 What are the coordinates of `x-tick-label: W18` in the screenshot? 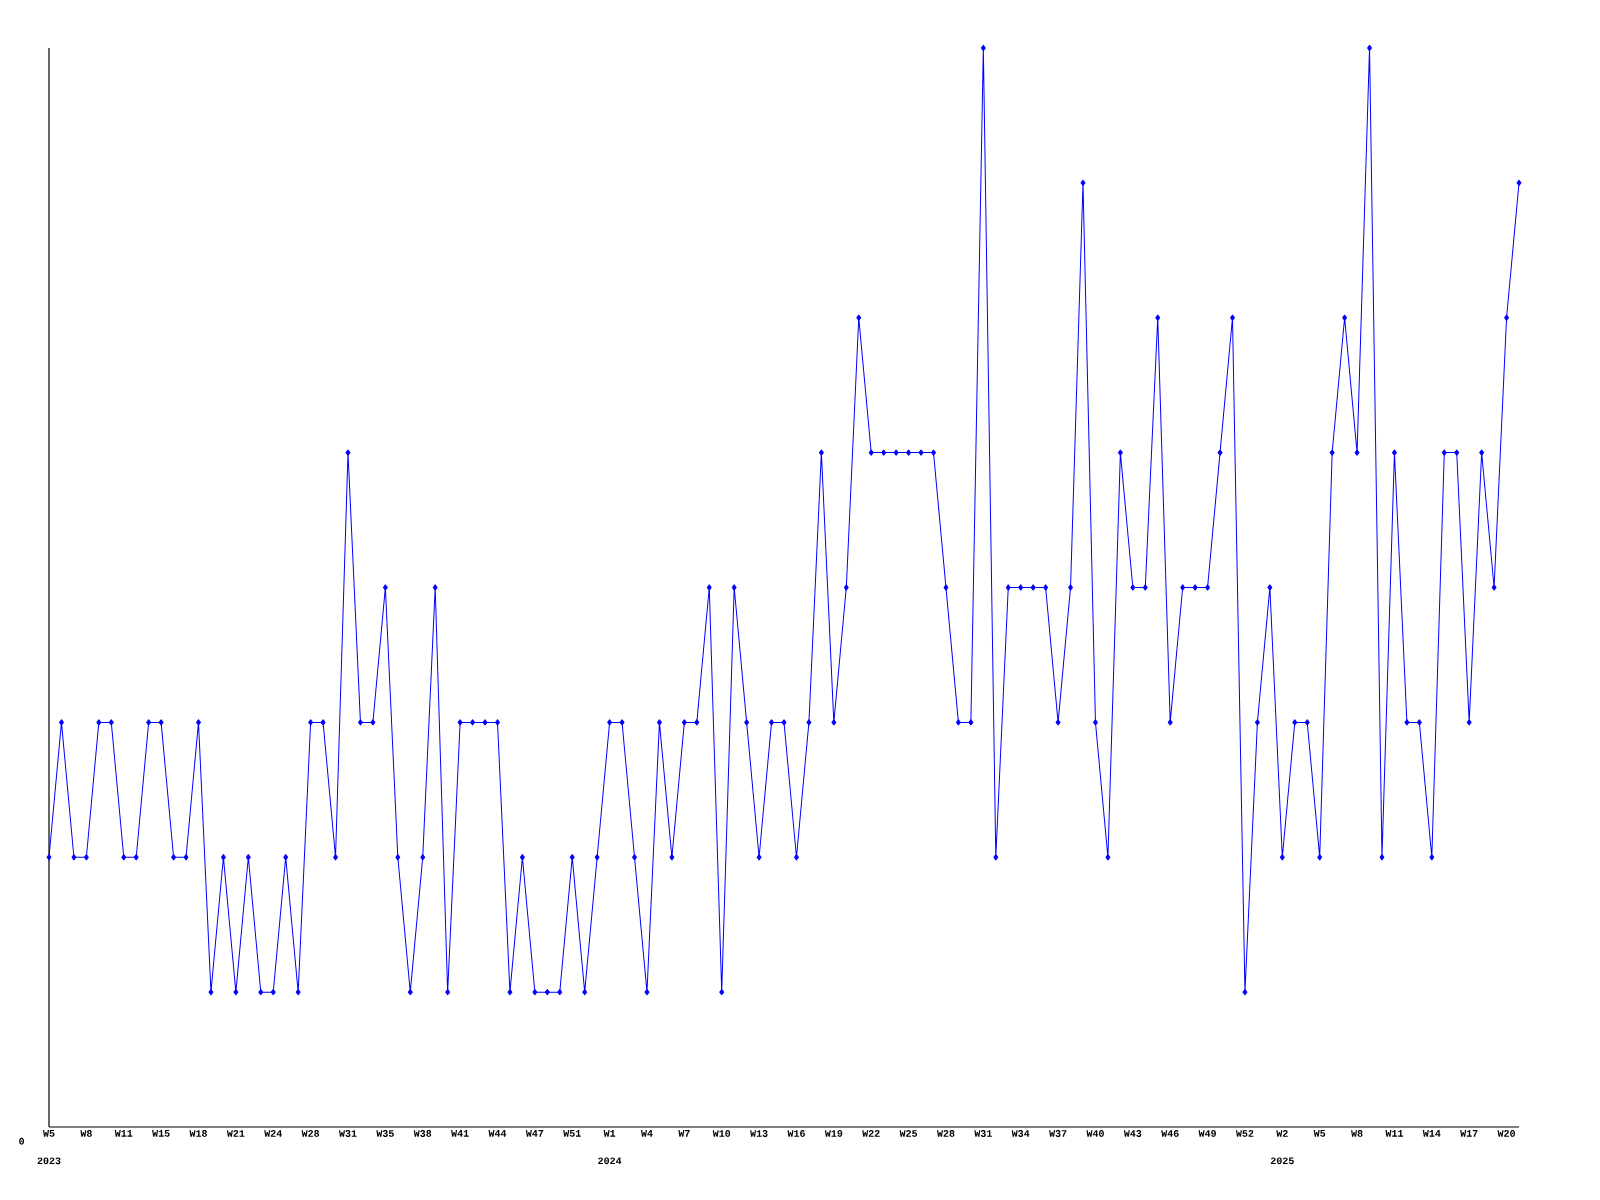 It's located at (198, 1133).